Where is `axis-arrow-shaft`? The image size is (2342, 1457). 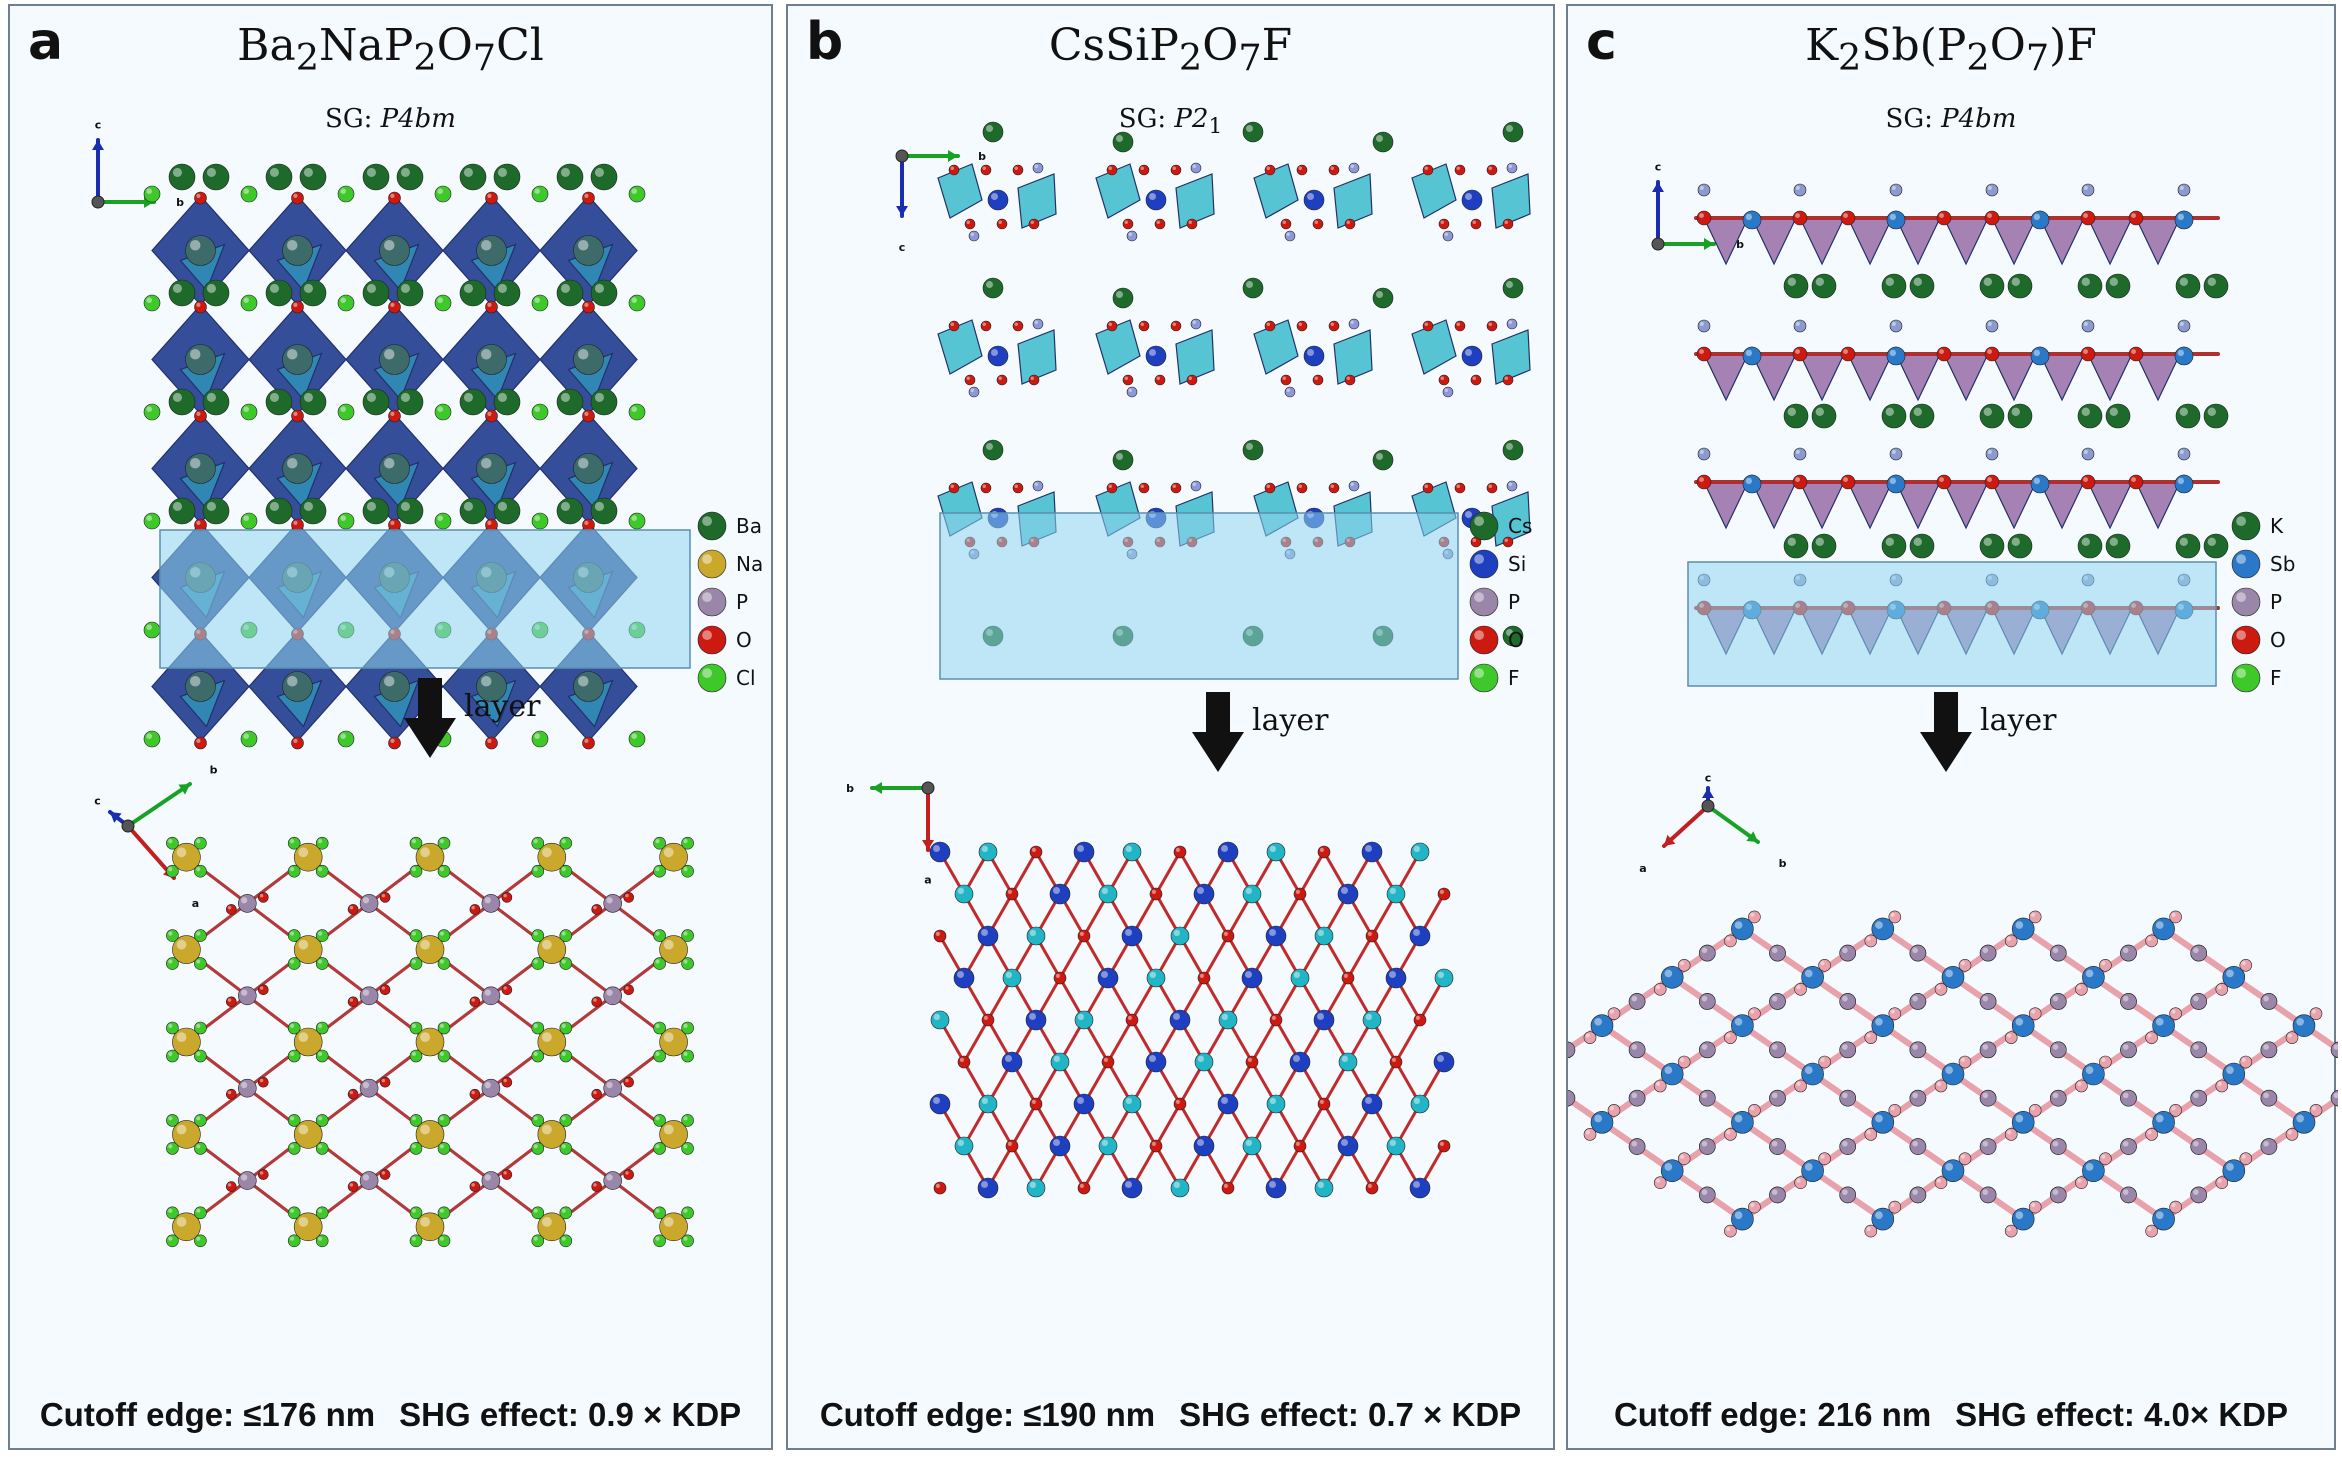 axis-arrow-shaft is located at coordinates (151, 852).